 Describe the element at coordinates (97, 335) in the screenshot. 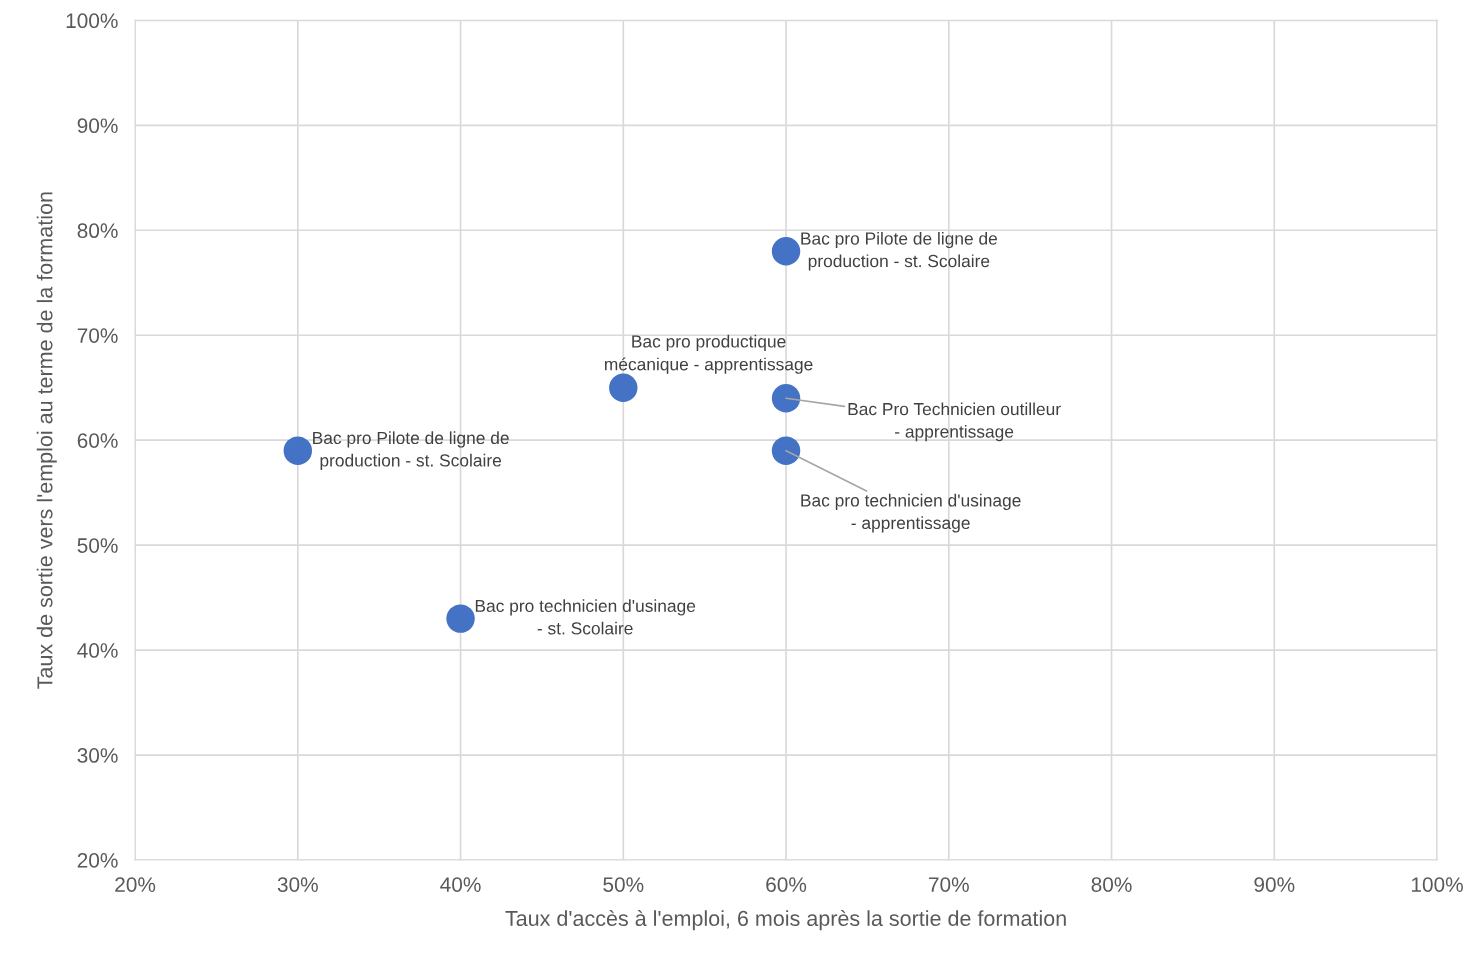

I see `y-tick-label: 70%` at that location.